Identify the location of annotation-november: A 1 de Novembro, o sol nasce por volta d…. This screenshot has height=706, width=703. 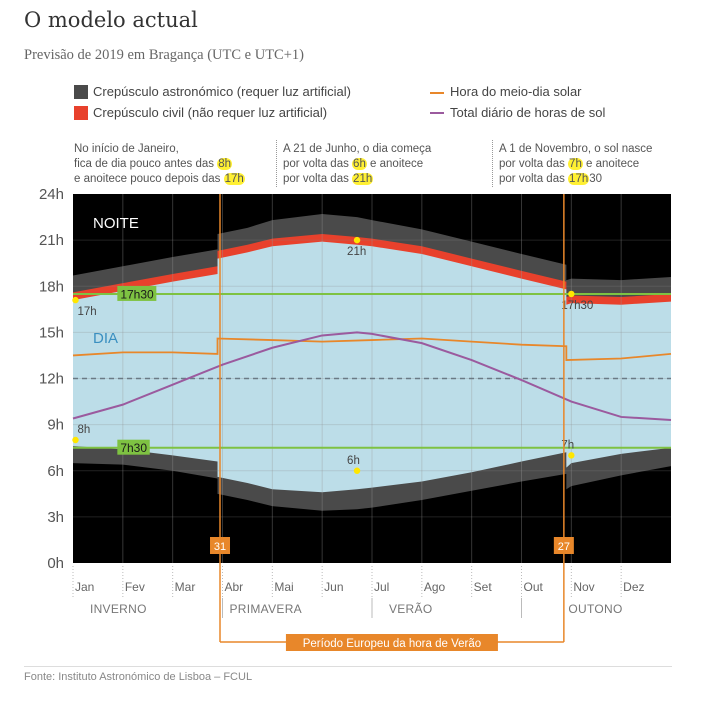
(575, 164).